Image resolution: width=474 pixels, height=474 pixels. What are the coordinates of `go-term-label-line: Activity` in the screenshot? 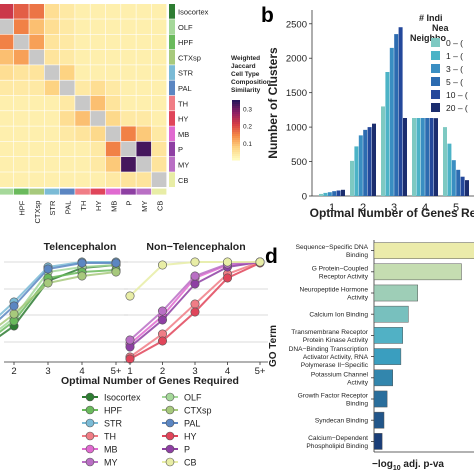 It's located at (358, 298).